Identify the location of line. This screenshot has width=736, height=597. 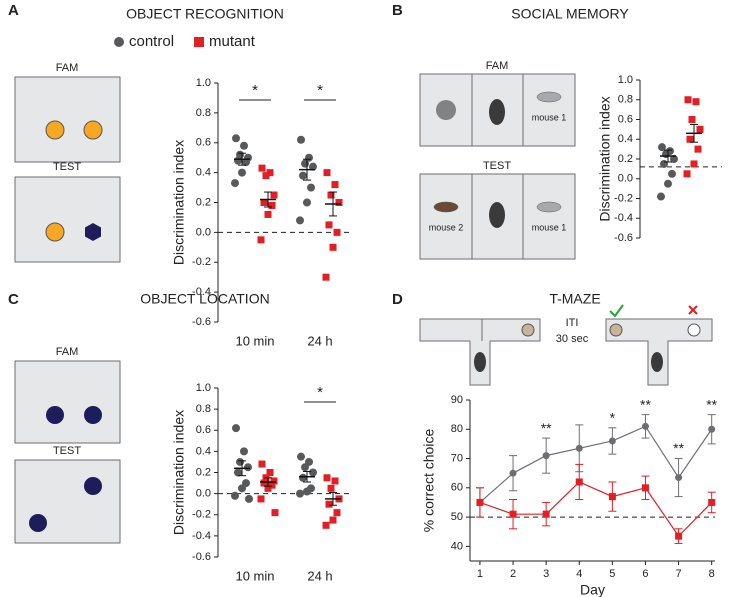
(596, 509).